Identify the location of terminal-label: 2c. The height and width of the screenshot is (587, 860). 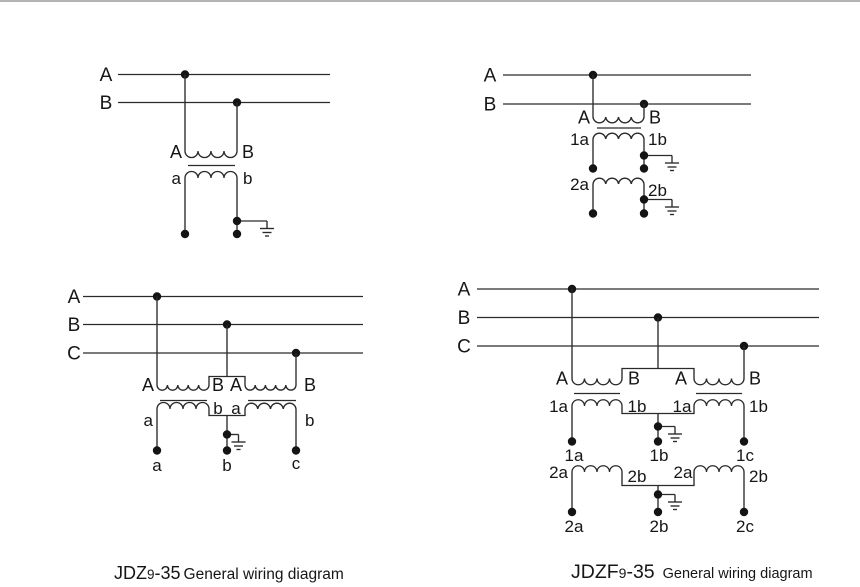
(745, 526).